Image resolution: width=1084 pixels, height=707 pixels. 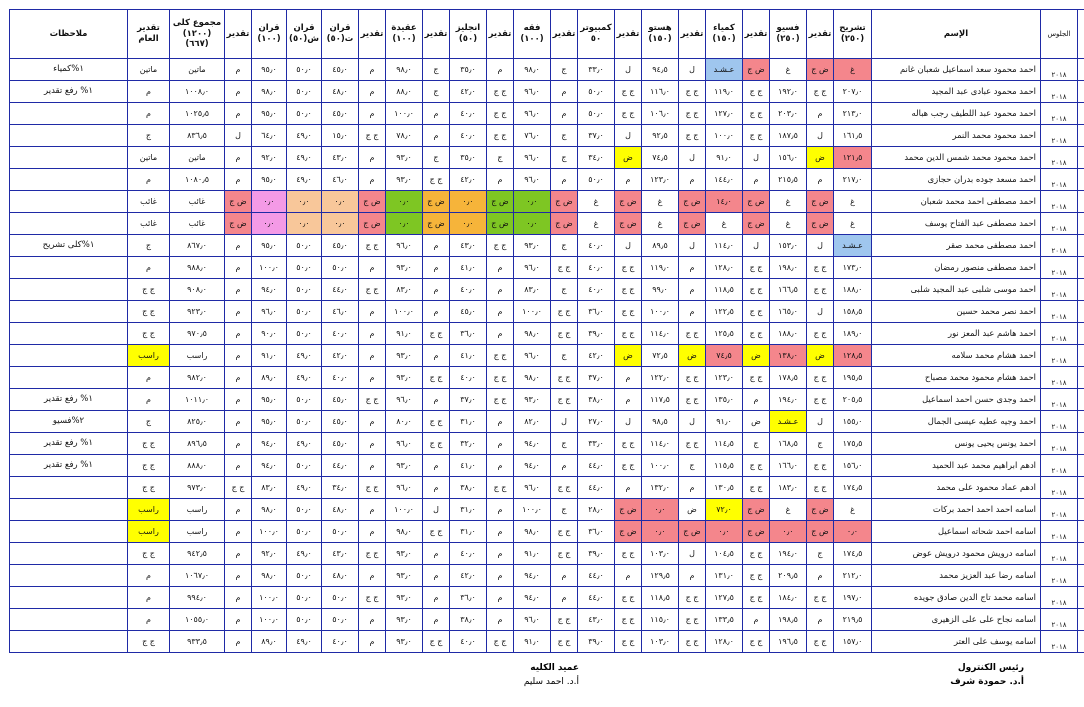 I want to click on grade-cell: ١٥٦٫٠, so click(x=788, y=157).